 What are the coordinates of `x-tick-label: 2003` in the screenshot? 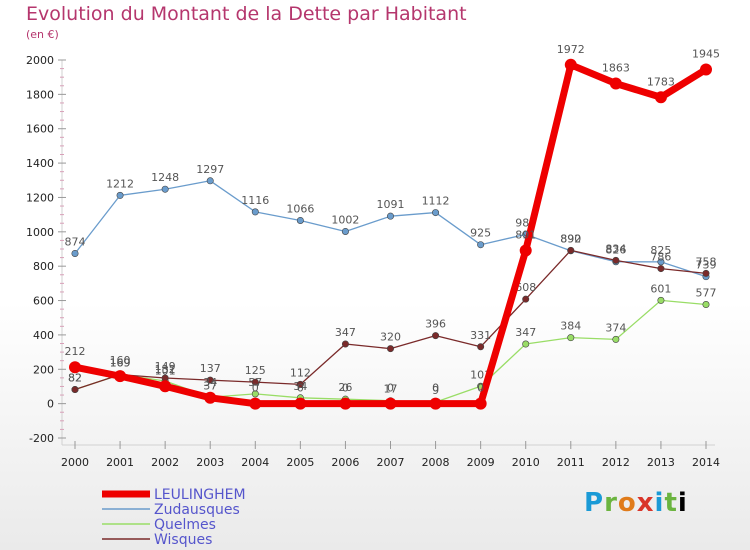 It's located at (210, 462).